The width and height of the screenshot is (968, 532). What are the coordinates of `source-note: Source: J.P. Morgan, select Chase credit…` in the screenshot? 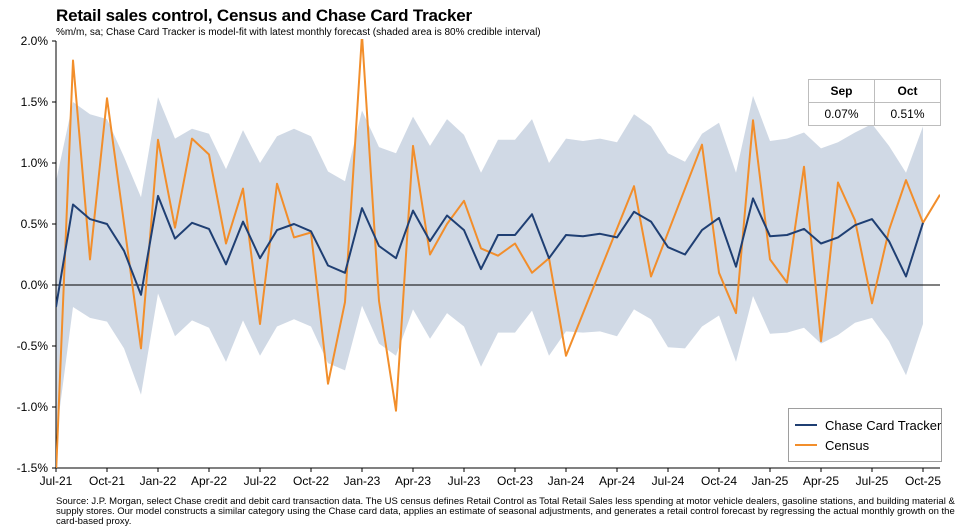 It's located at (505, 511).